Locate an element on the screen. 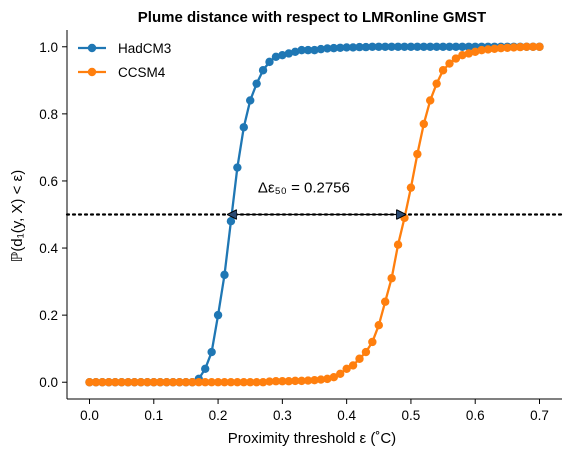 The height and width of the screenshot is (464, 571). x-tick-label: 0.6 is located at coordinates (475, 415).